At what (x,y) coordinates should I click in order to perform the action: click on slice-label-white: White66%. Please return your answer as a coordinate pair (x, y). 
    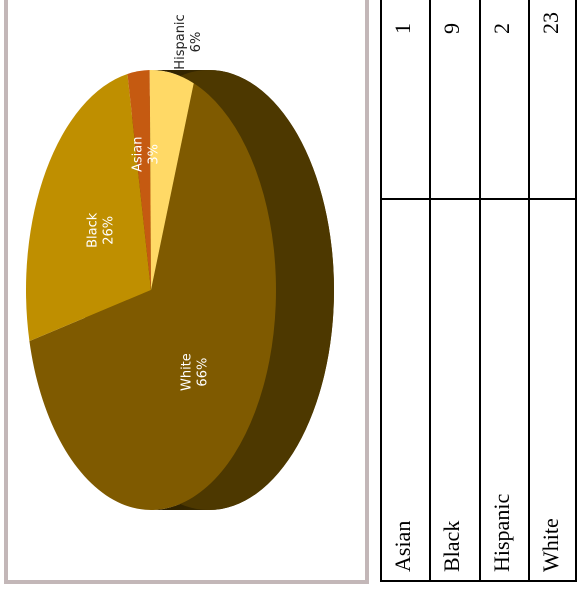
    Looking at the image, I should click on (195, 372).